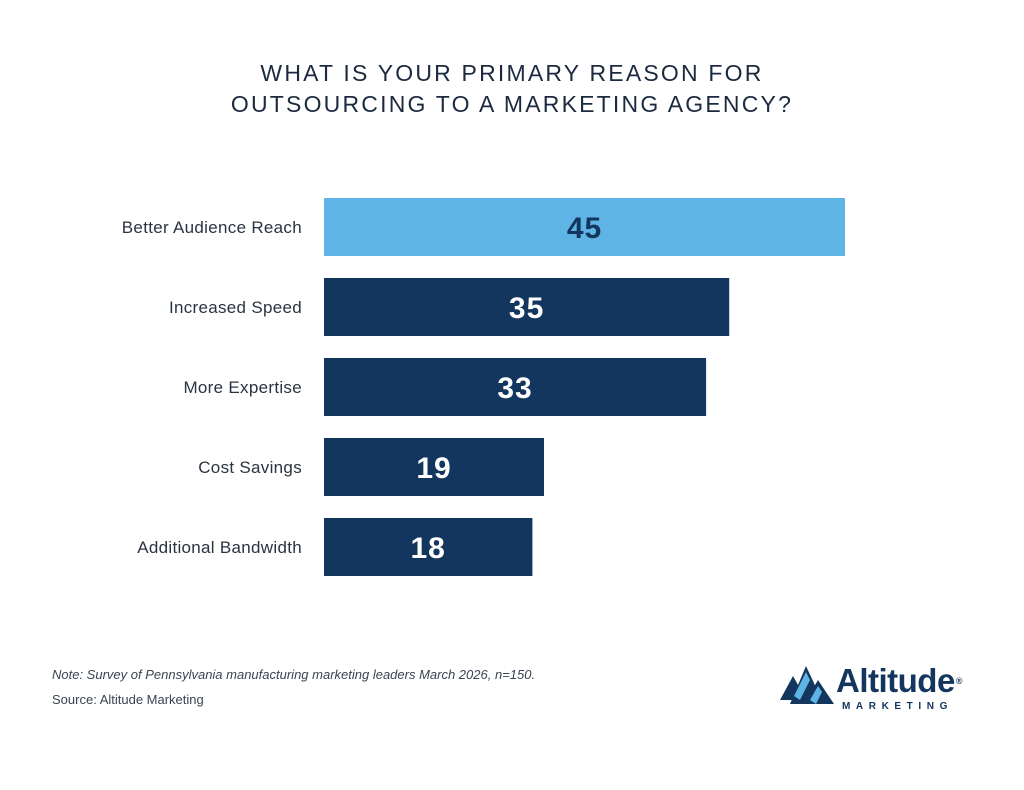  I want to click on registered-mark: ®, so click(959, 681).